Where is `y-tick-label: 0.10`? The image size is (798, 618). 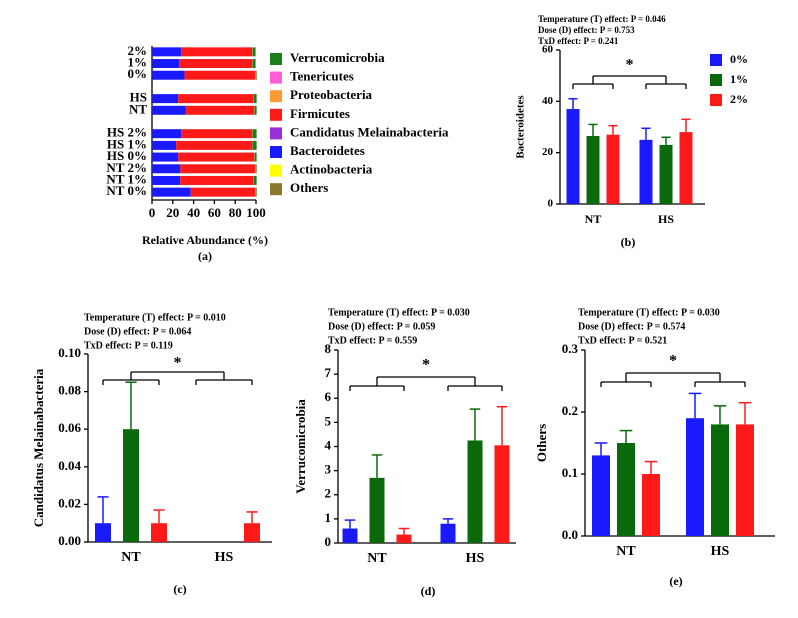
y-tick-label: 0.10 is located at coordinates (69, 352).